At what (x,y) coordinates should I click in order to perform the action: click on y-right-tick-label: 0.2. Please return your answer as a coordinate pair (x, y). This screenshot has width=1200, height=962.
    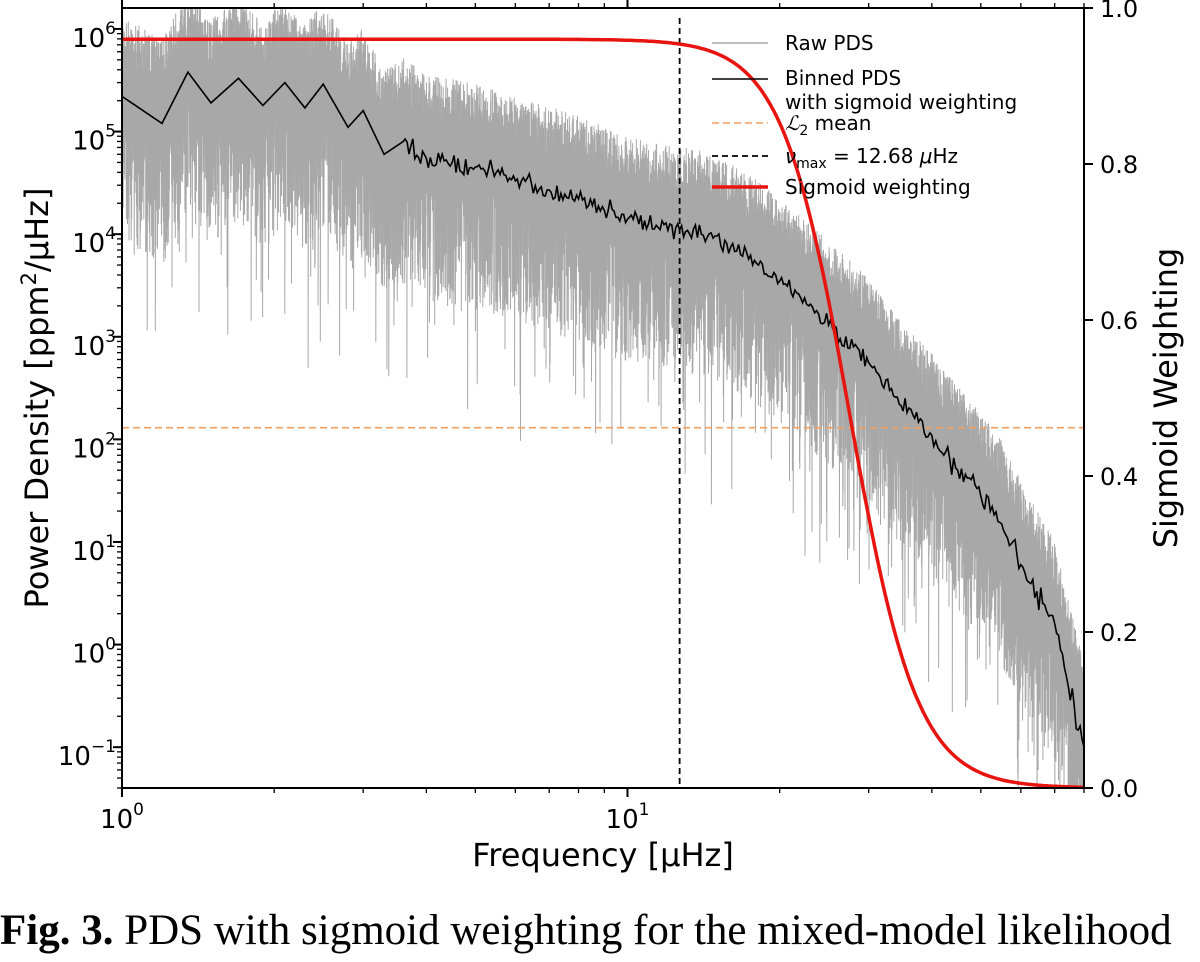
    Looking at the image, I should click on (1119, 633).